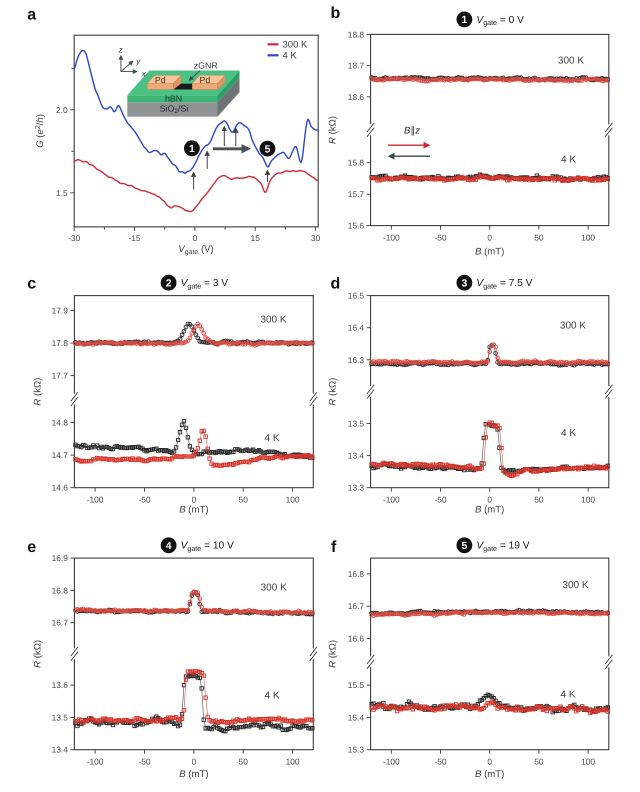 The width and height of the screenshot is (640, 792). What do you see at coordinates (134, 238) in the screenshot?
I see `svg-text: -15` at bounding box center [134, 238].